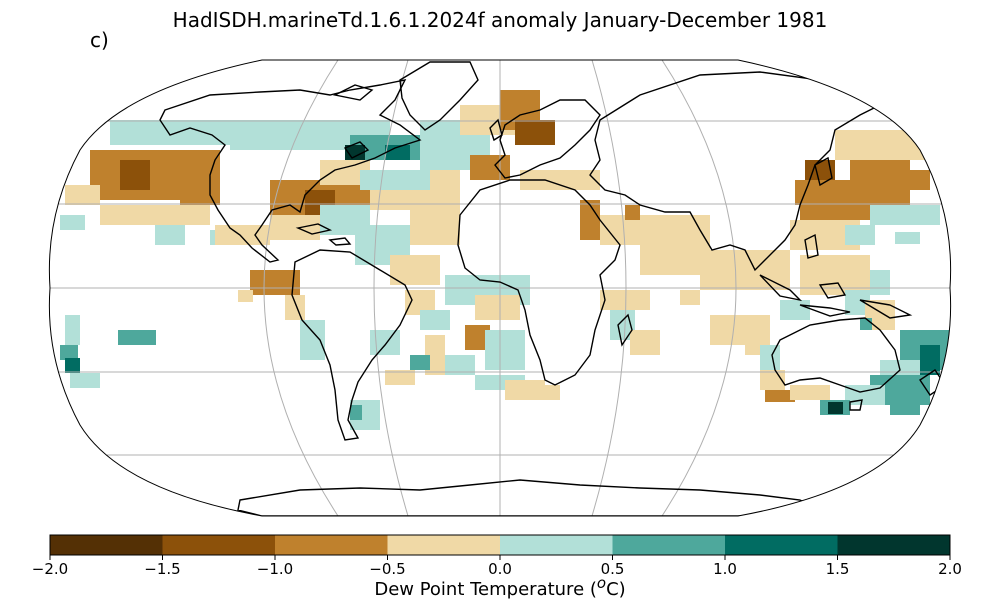 This screenshot has width=1000, height=600. I want to click on colorbar-tick-label: −0.5, so click(387, 569).